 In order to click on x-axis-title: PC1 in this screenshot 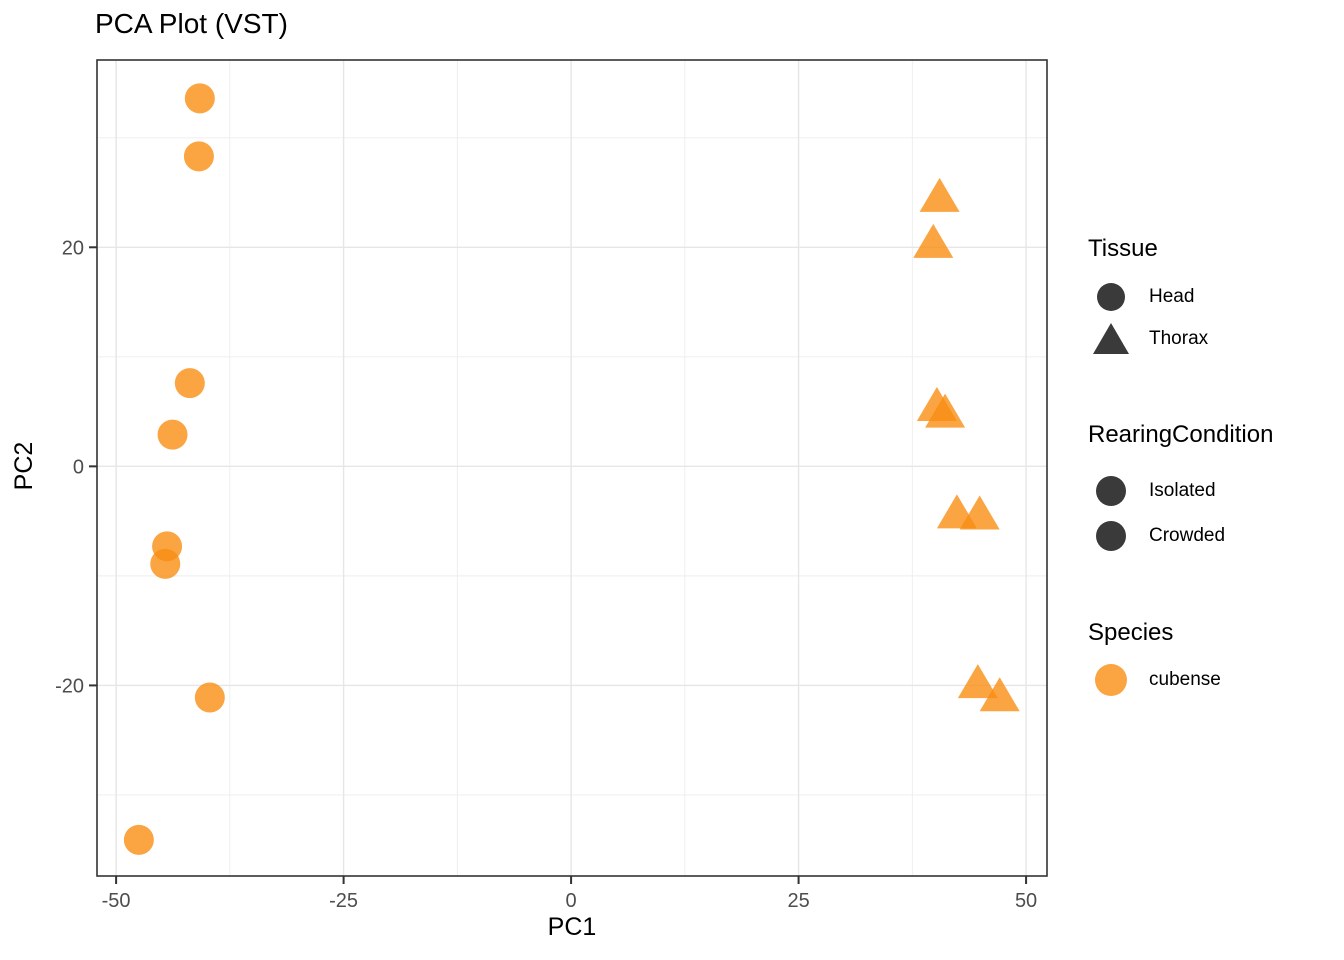, I will do `click(572, 927)`.